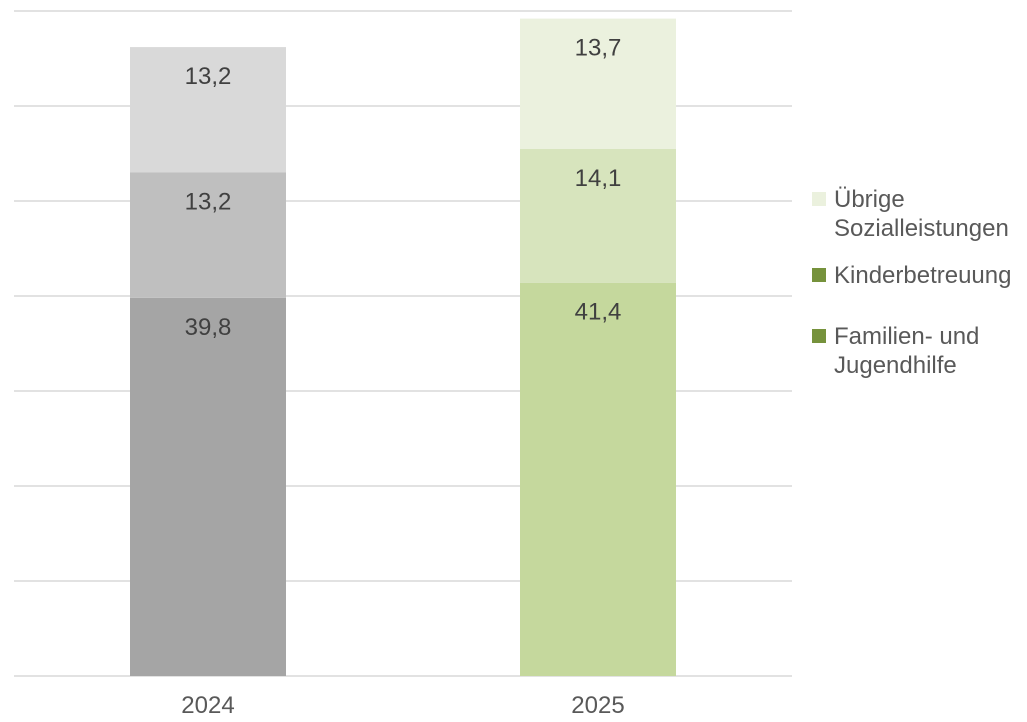 This screenshot has width=1027, height=722. I want to click on data-label: 39,8, so click(208, 327).